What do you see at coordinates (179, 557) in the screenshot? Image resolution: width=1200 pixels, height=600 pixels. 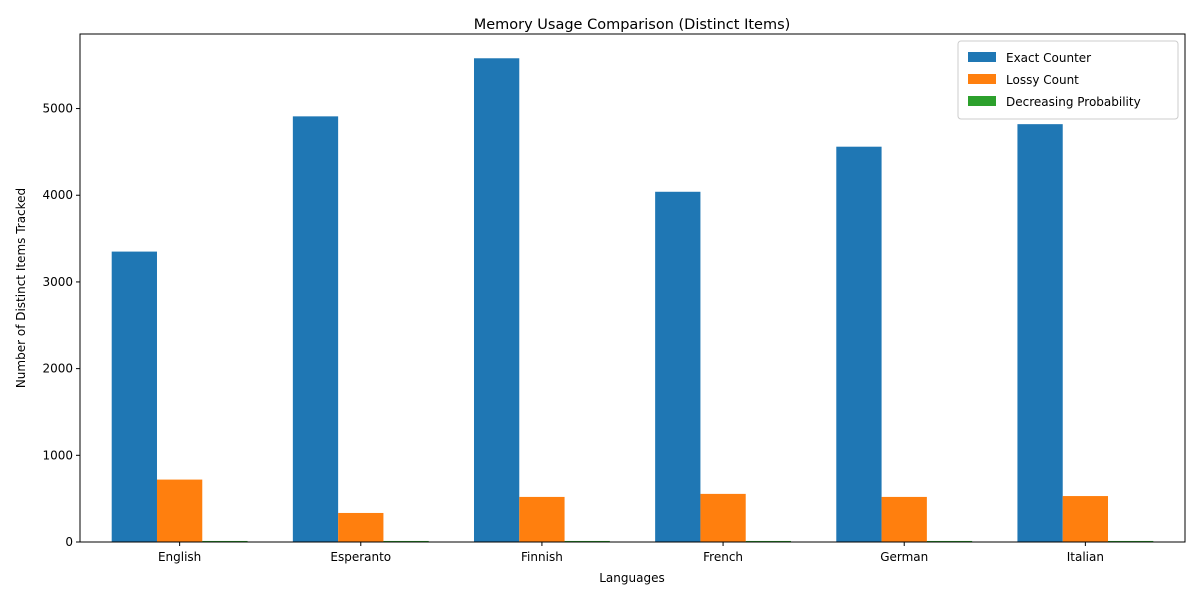 I see `x-tick-label: English` at bounding box center [179, 557].